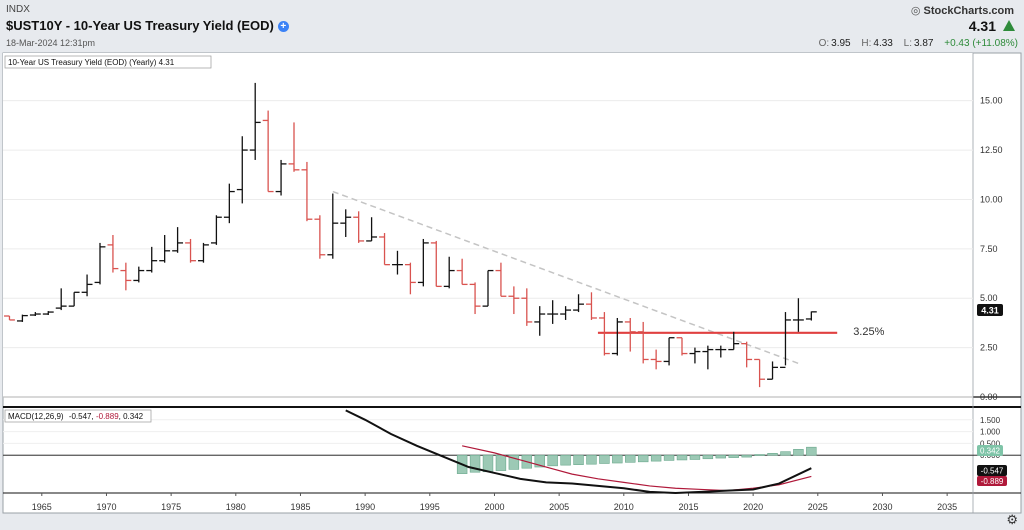 The image size is (1024, 530). Describe the element at coordinates (992, 481) in the screenshot. I see `signal-value-tag-bg` at that location.